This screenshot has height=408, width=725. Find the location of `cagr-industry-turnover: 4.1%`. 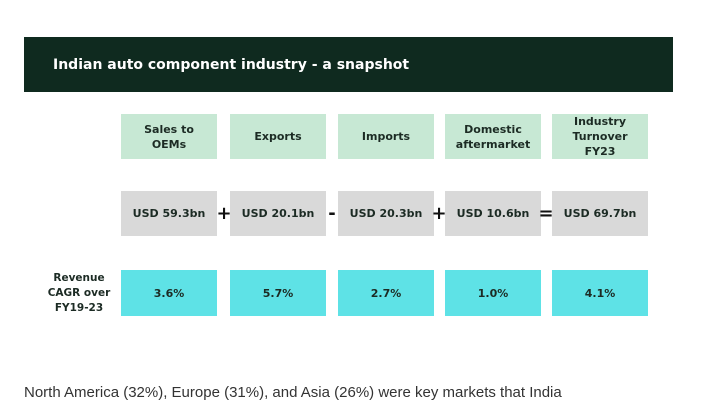

cagr-industry-turnover: 4.1% is located at coordinates (600, 293).